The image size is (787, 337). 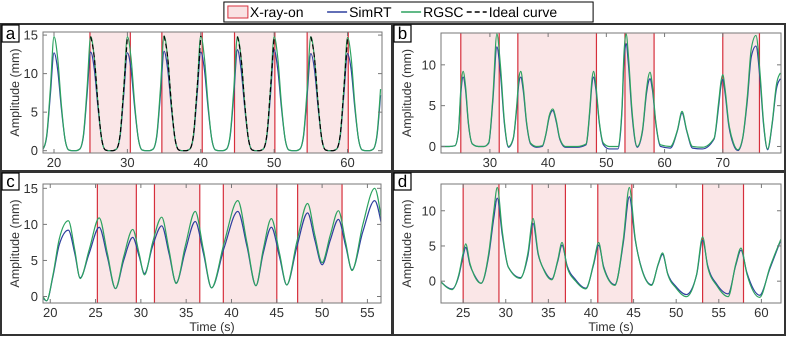 What do you see at coordinates (370, 12) in the screenshot?
I see `legend-label: SimRT` at bounding box center [370, 12].